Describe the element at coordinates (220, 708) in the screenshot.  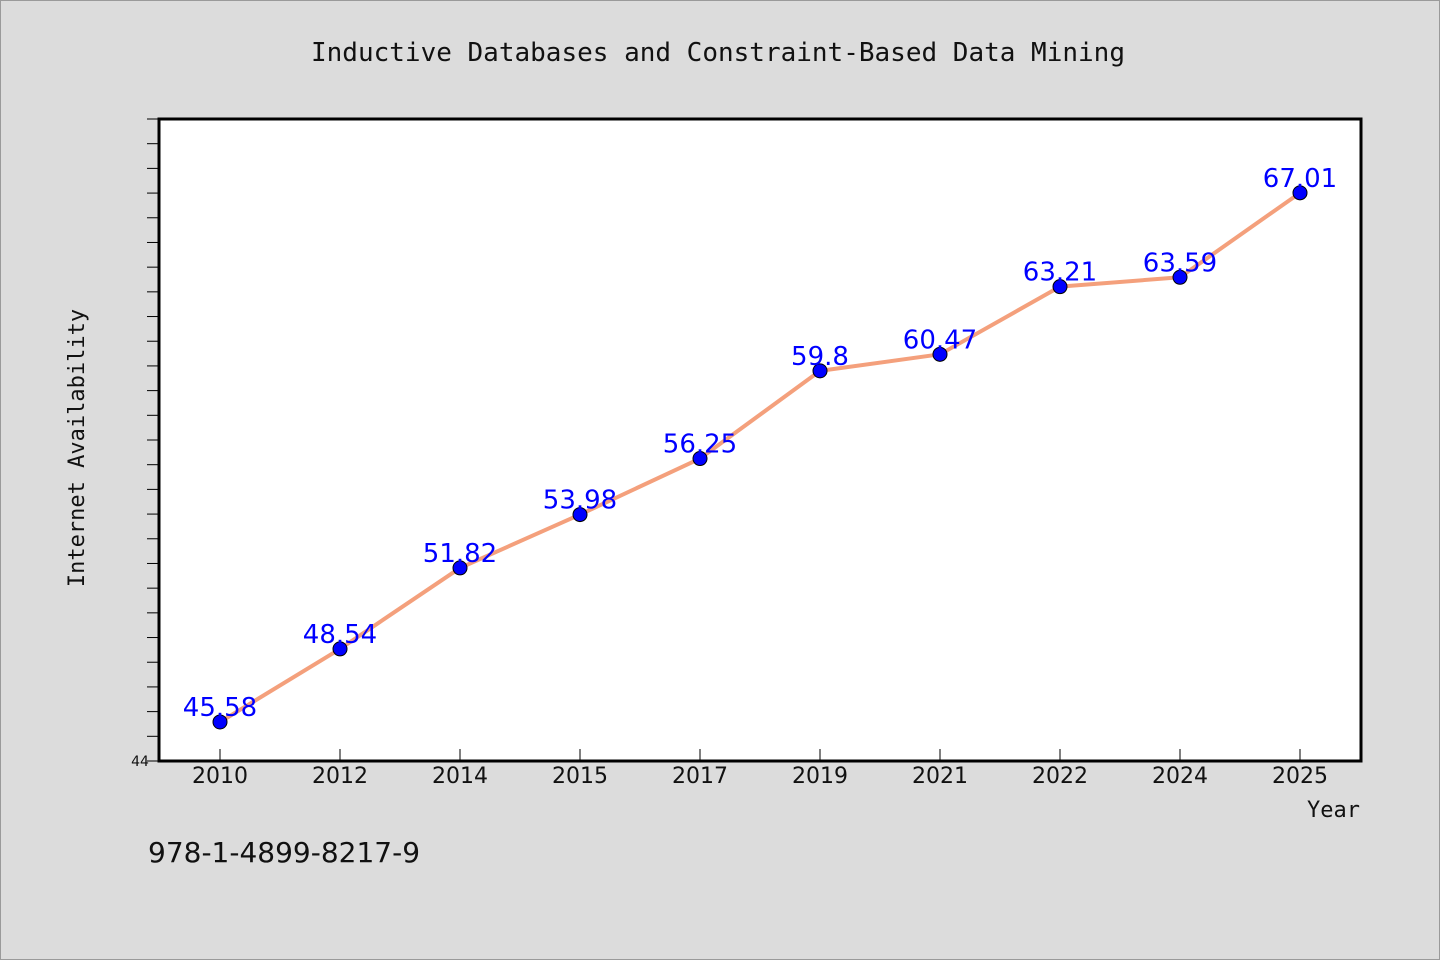
I see `data-label: 45.58` at that location.